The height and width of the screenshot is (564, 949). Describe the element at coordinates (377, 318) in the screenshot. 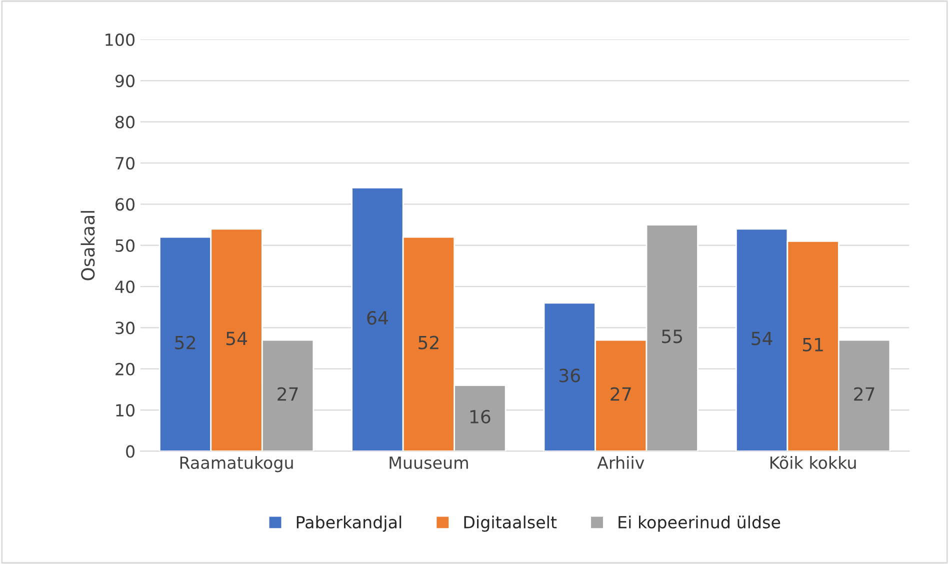

I see `data-label: 64` at that location.